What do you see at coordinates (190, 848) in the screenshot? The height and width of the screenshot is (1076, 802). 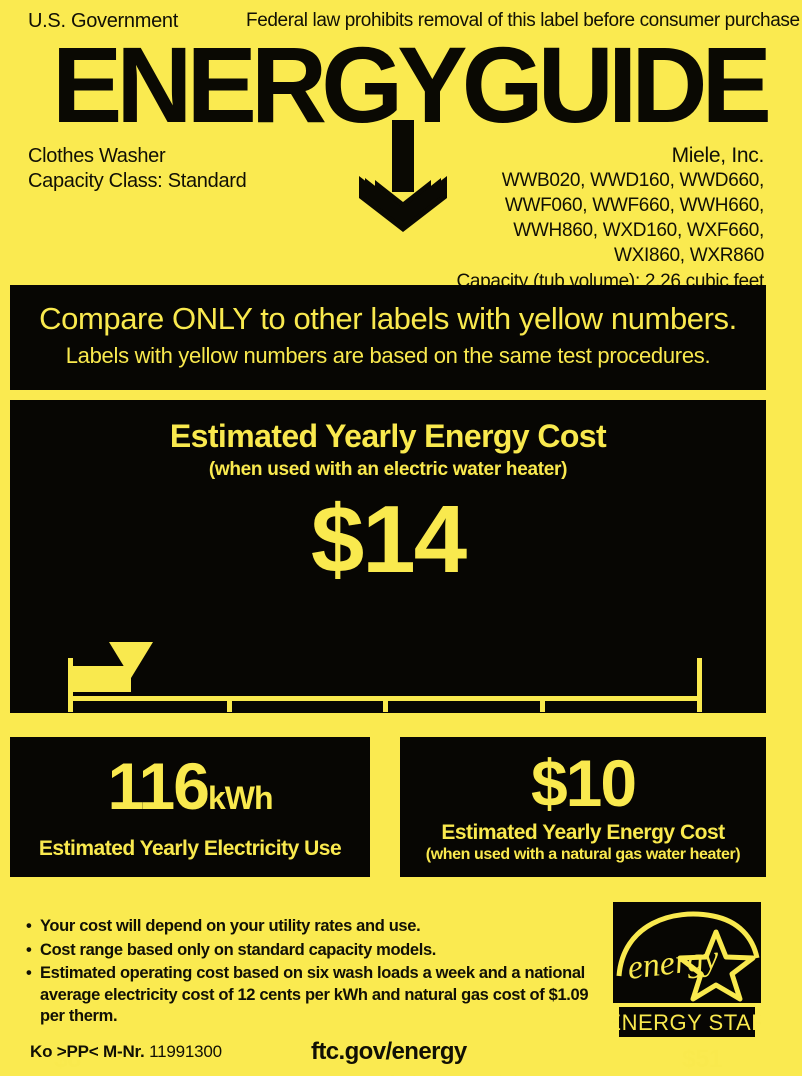 I see `electricity-use-caption: Estimated Yearly Electricity Use` at bounding box center [190, 848].